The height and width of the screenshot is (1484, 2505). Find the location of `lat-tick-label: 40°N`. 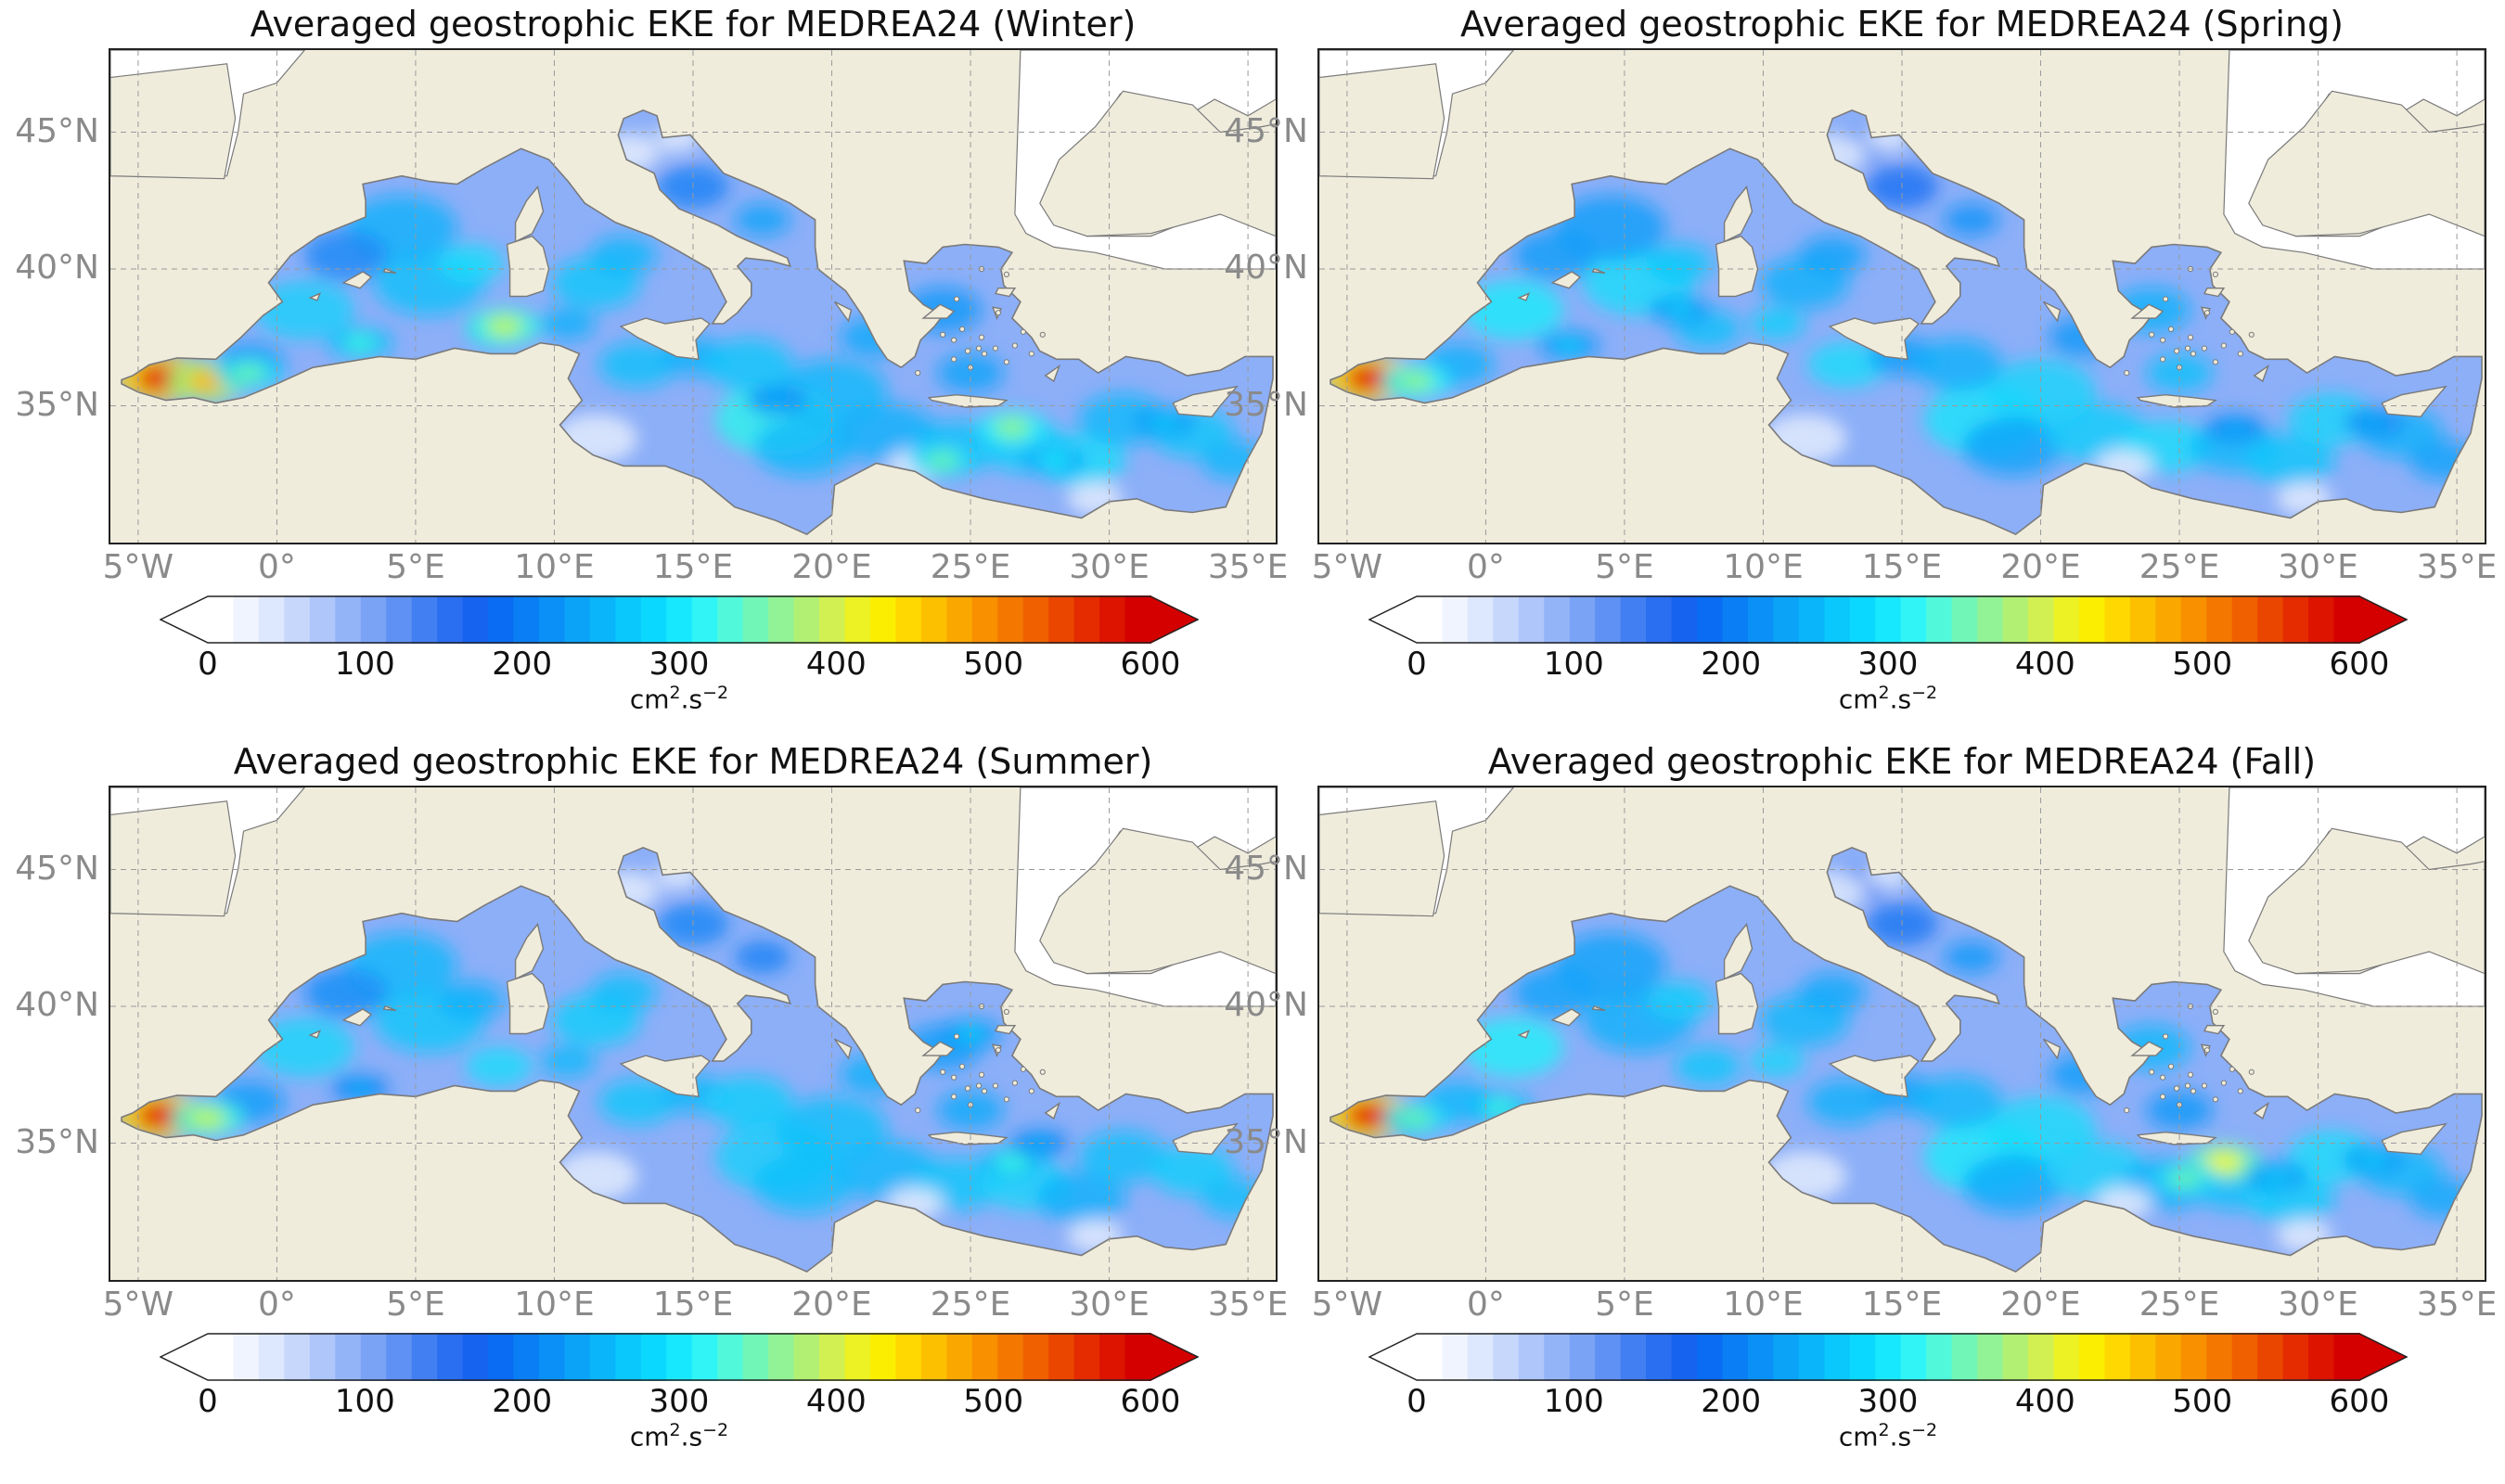

lat-tick-label: 40°N is located at coordinates (1266, 1005).